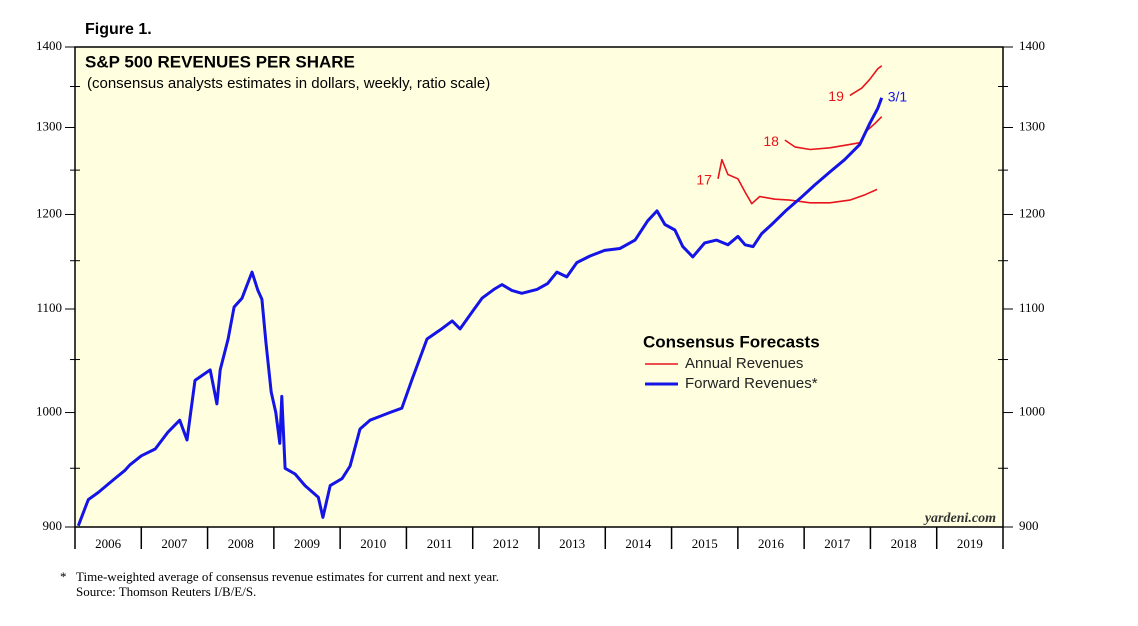 Image resolution: width=1138 pixels, height=626 pixels. Describe the element at coordinates (49, 212) in the screenshot. I see `y-tick-label: 1200` at that location.